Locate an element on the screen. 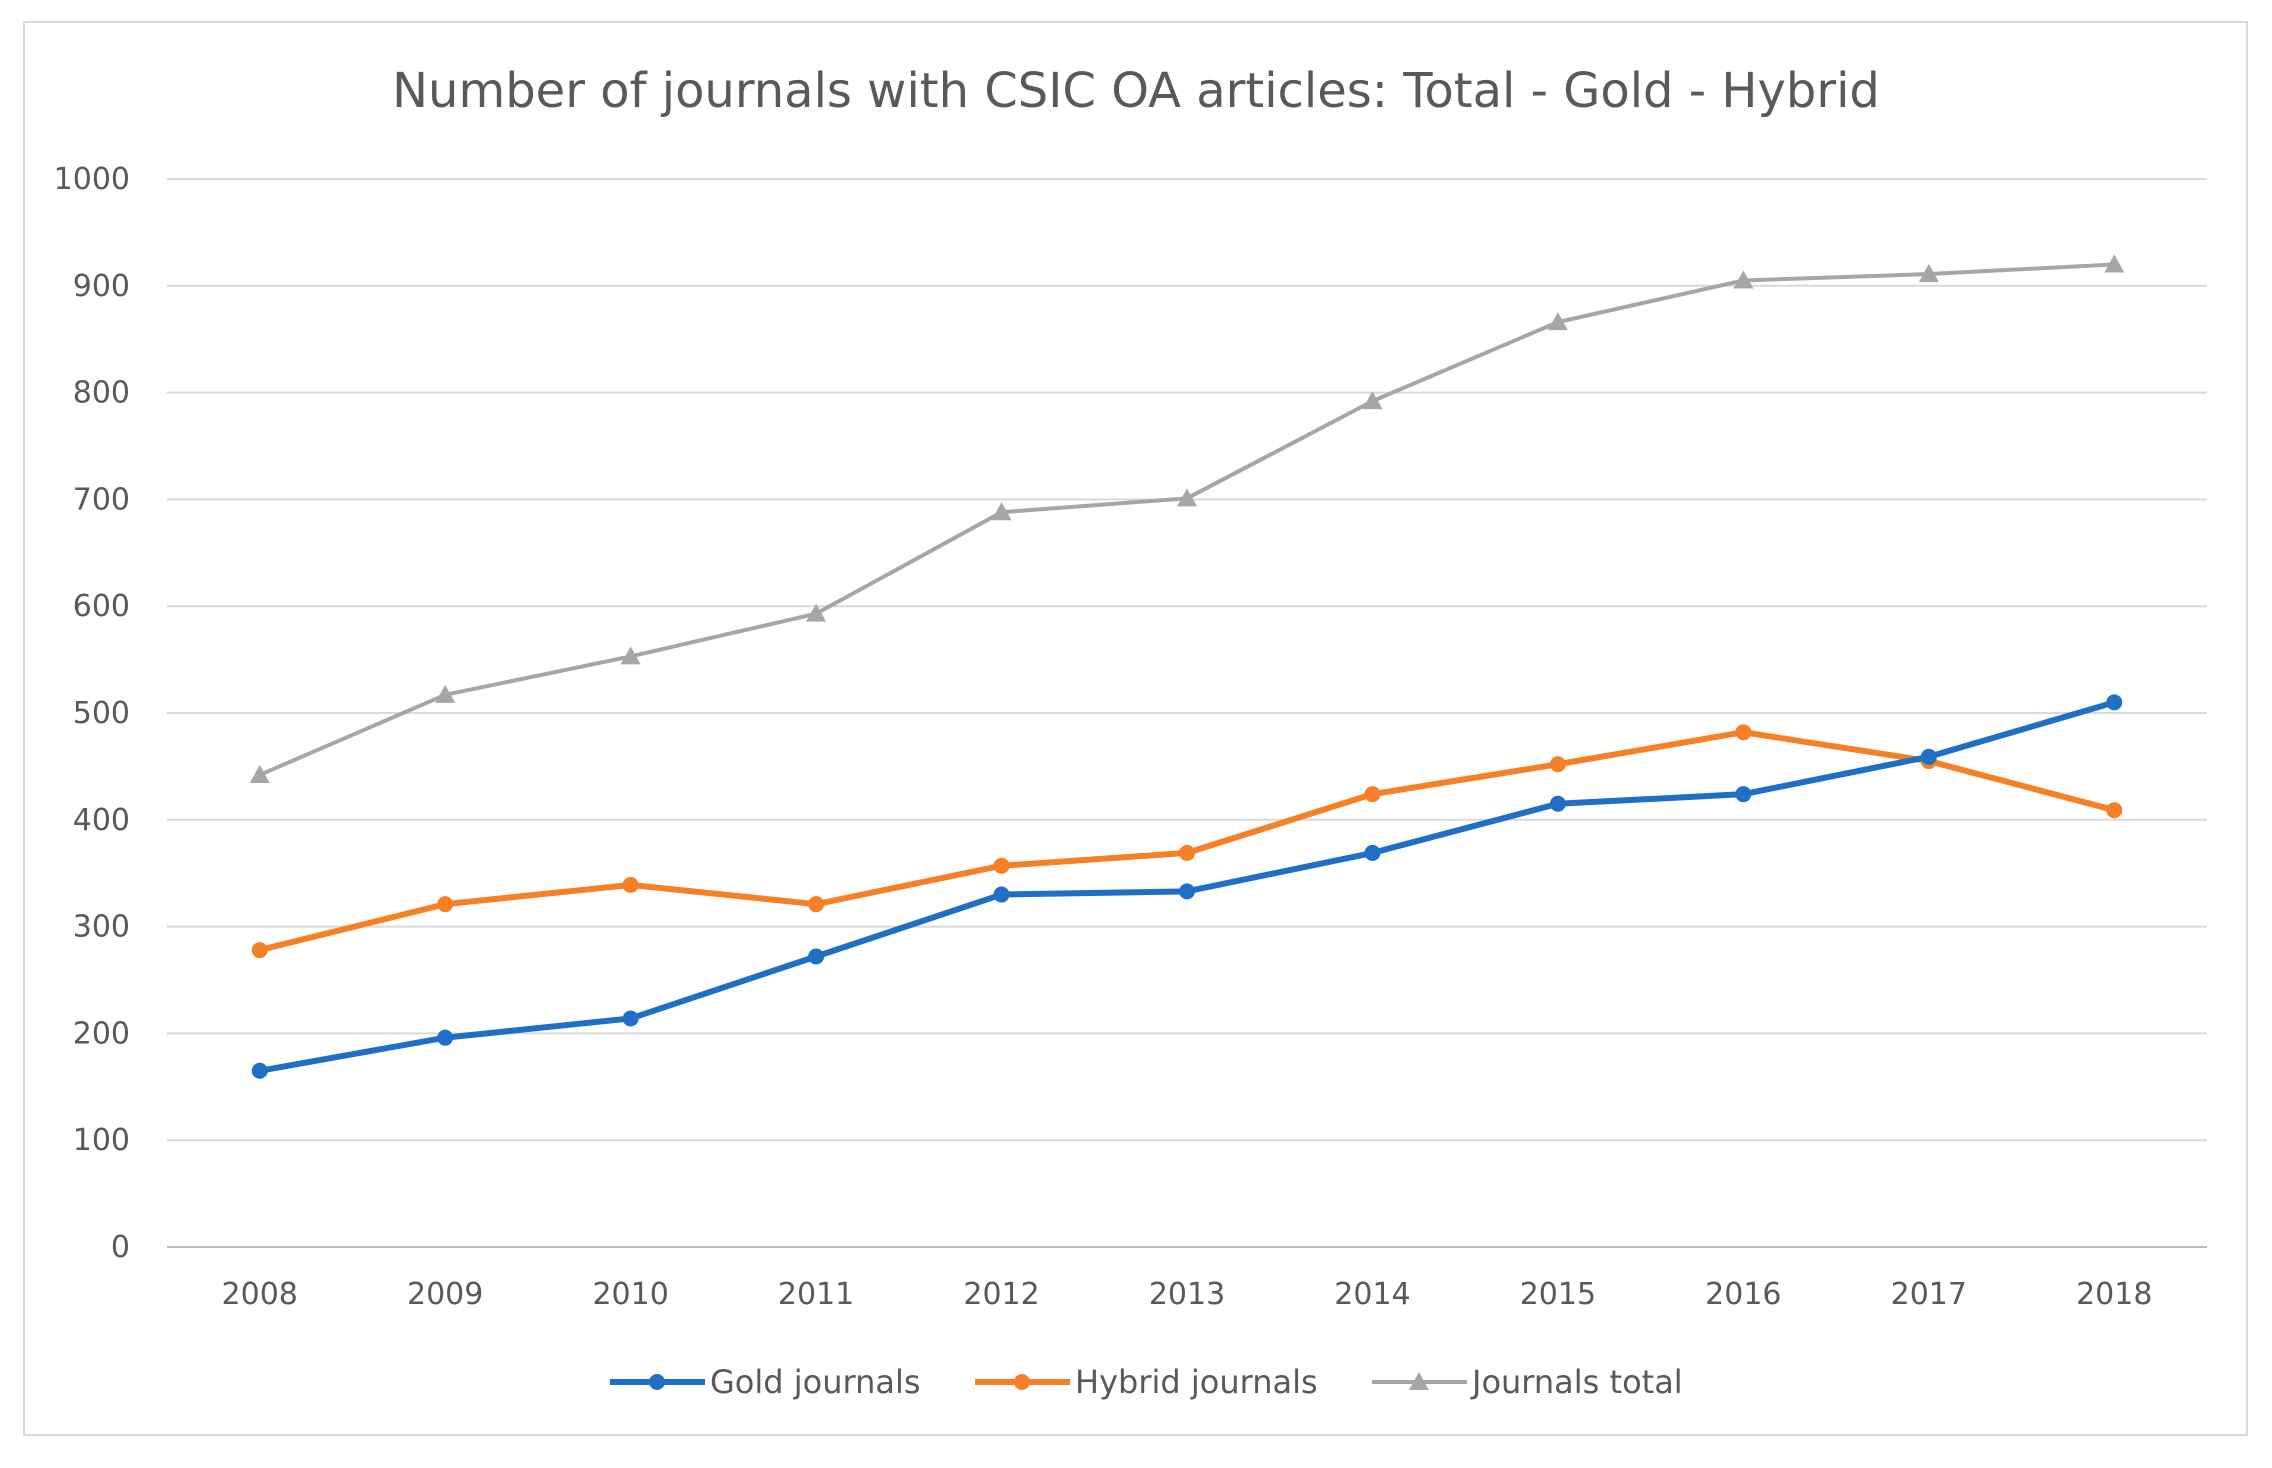 Image resolution: width=2272 pixels, height=1468 pixels. series-hybrid-journals is located at coordinates (1187, 841).